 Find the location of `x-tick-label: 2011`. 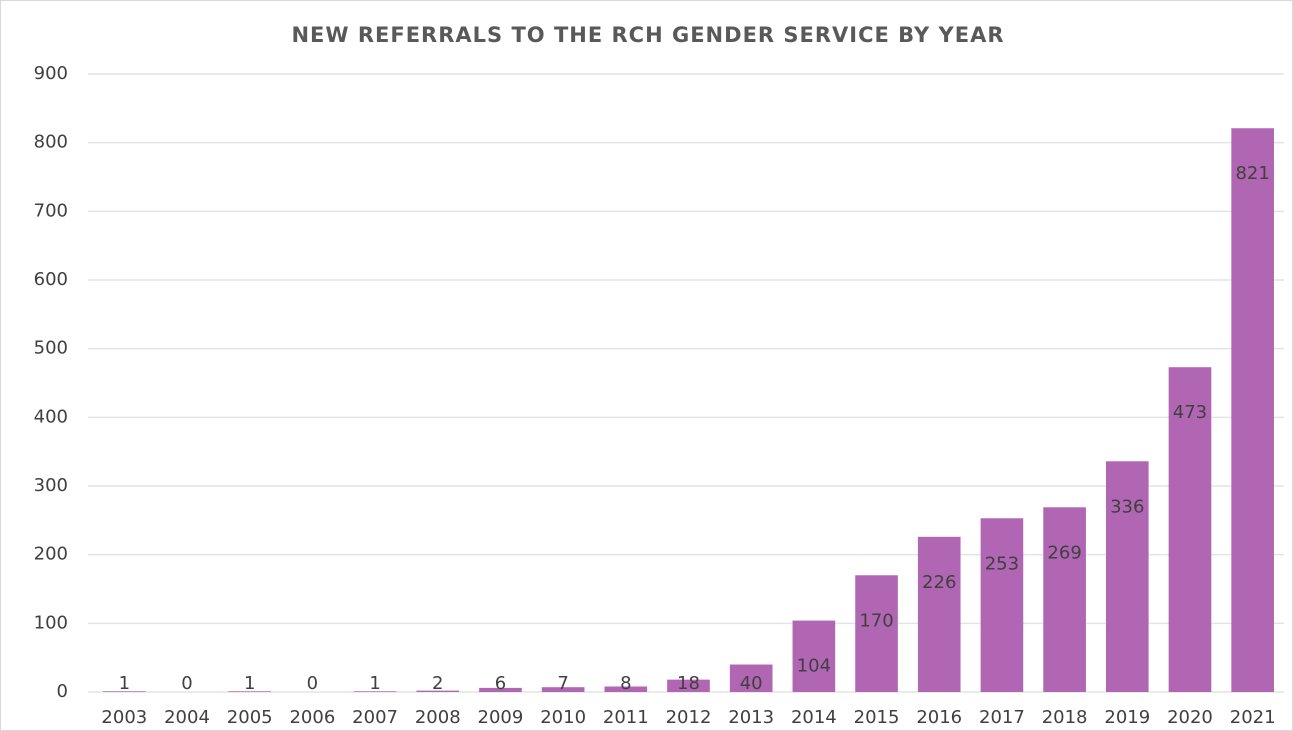

x-tick-label: 2011 is located at coordinates (626, 717).